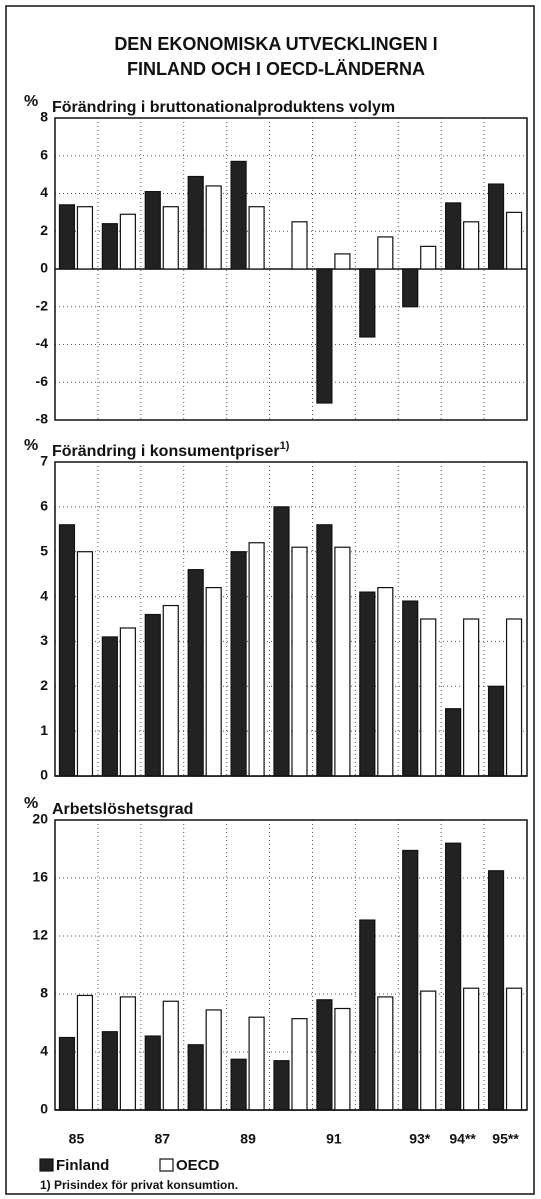 This screenshot has width=541, height=1199. Describe the element at coordinates (82, 1165) in the screenshot. I see `legend-label: Finland` at that location.